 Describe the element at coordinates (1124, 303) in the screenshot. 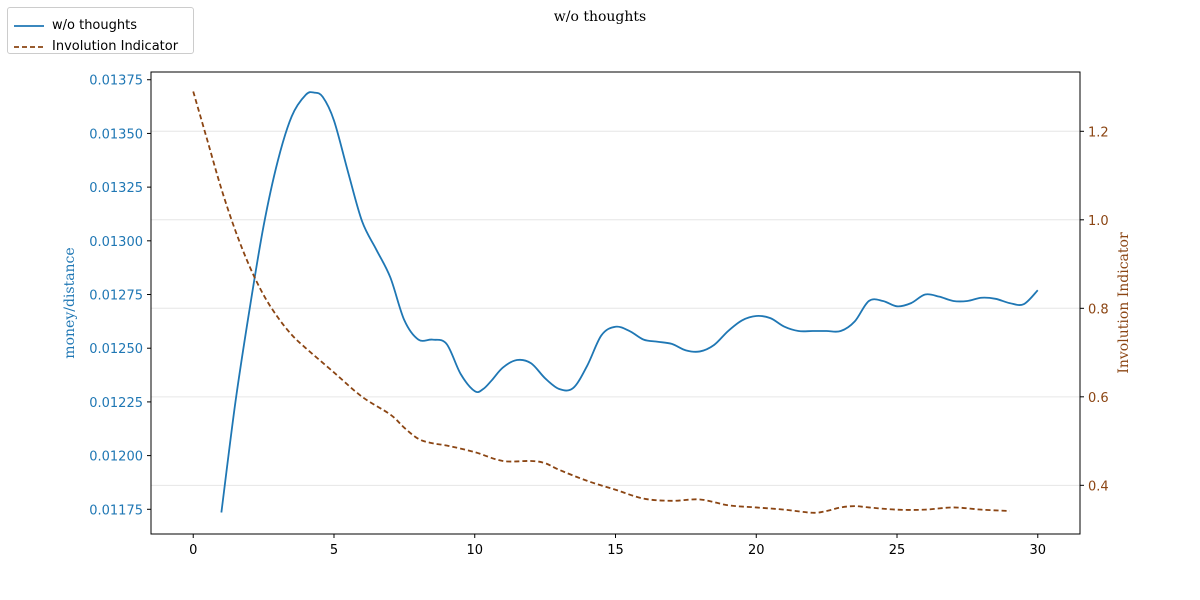

I see `y-axis-label-right: Involution Indicator` at that location.